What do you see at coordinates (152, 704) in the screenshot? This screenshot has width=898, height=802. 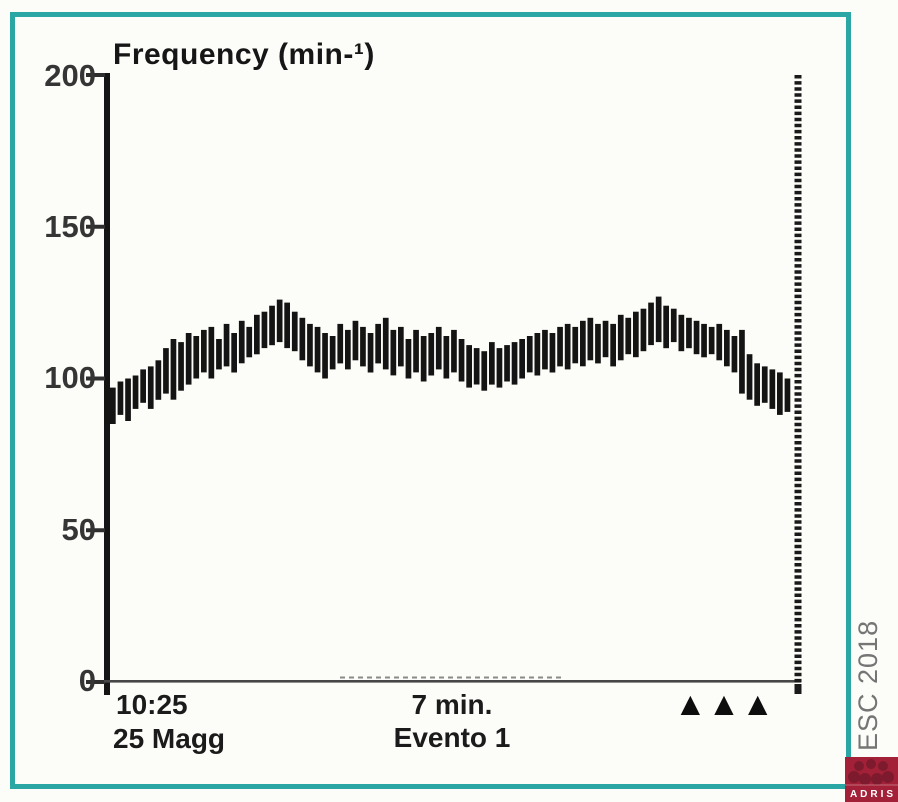 I see `start-time-label: 10:25` at bounding box center [152, 704].